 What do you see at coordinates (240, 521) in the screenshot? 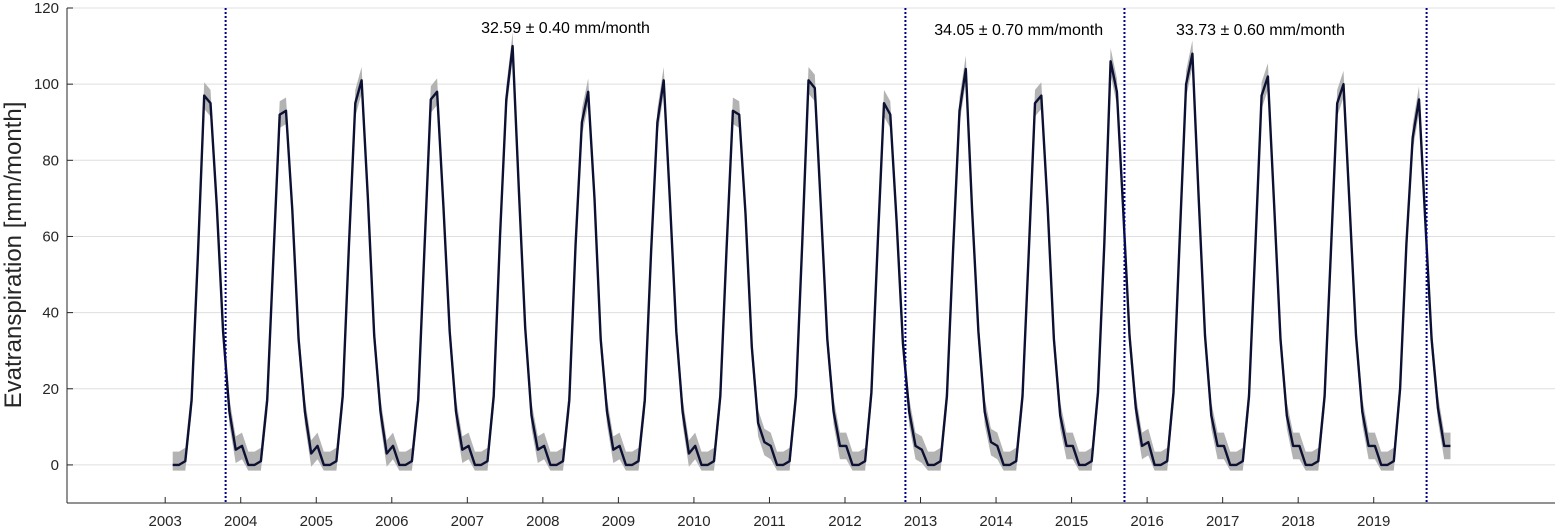
I see `x-tick-label: 2004` at bounding box center [240, 521].